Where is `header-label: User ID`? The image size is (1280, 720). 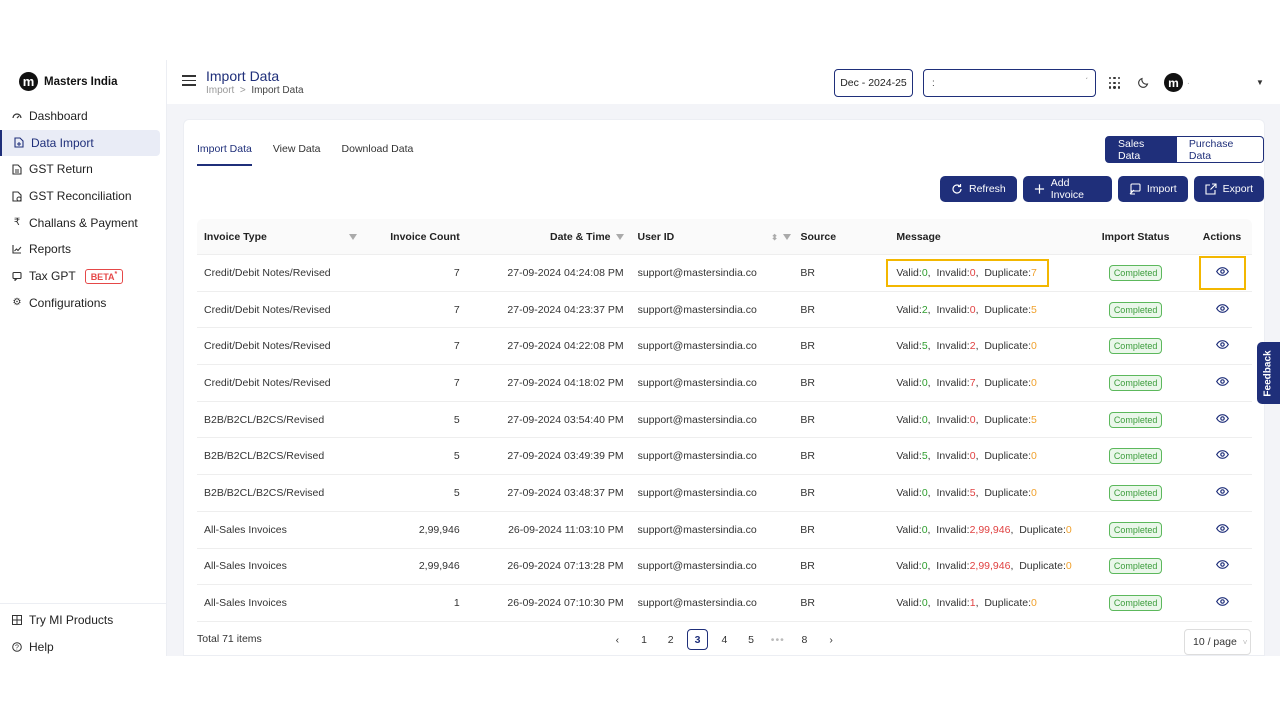 header-label: User ID is located at coordinates (656, 236).